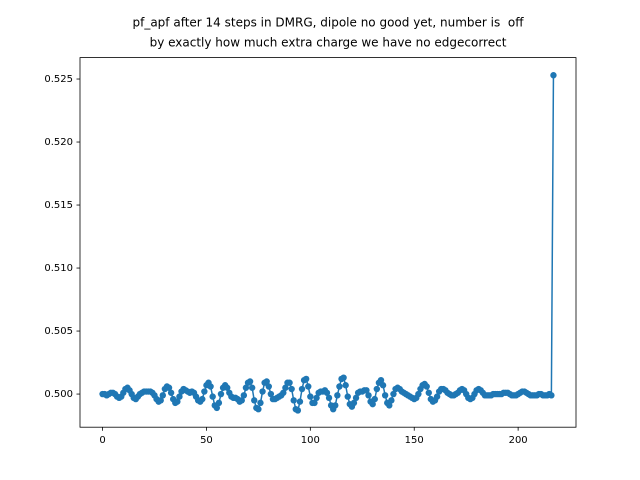  I want to click on x-tick-label: 150, so click(414, 440).